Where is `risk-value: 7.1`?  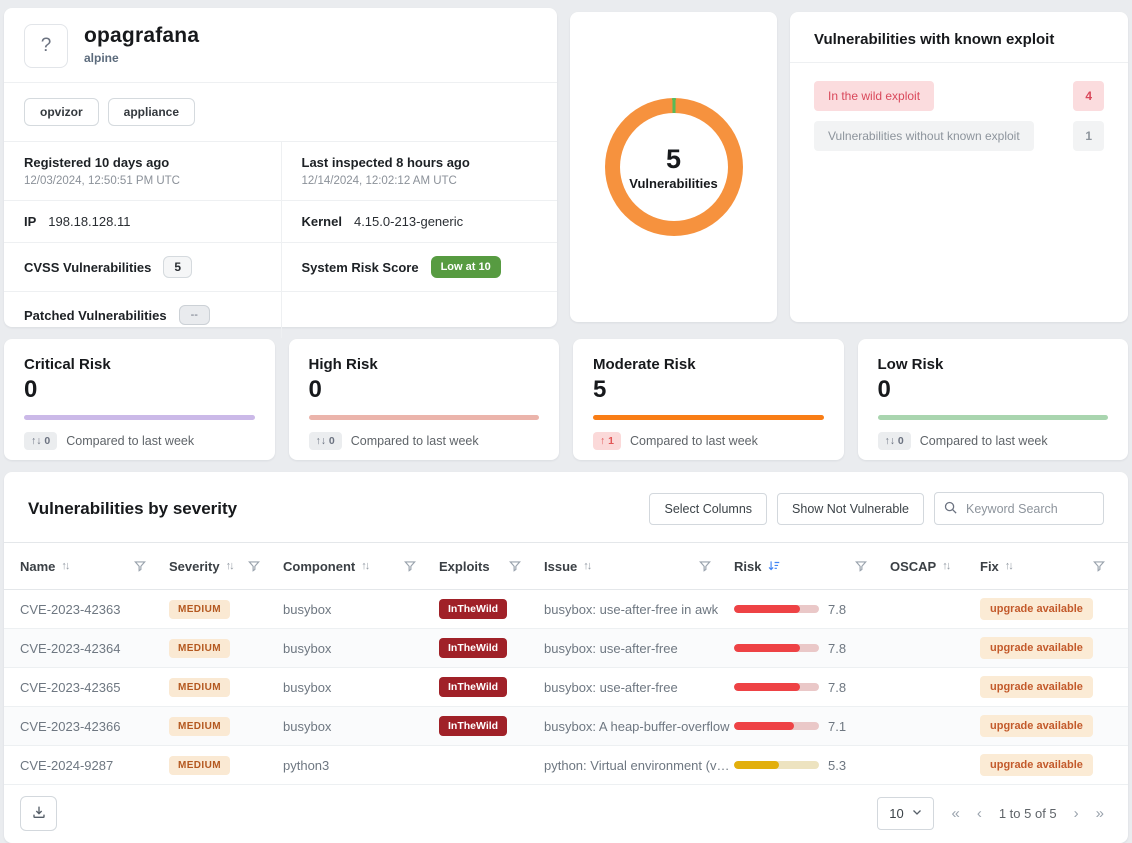 risk-value: 7.1 is located at coordinates (837, 726).